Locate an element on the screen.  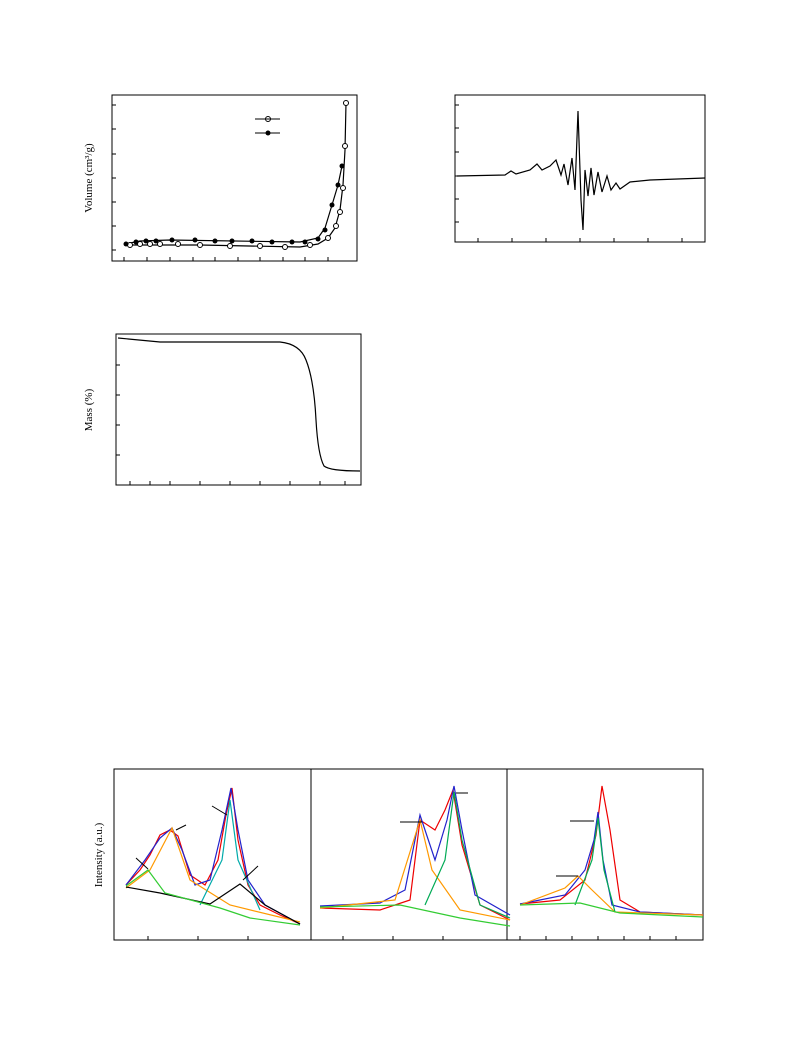
mass-curve is located at coordinates (239, 404).